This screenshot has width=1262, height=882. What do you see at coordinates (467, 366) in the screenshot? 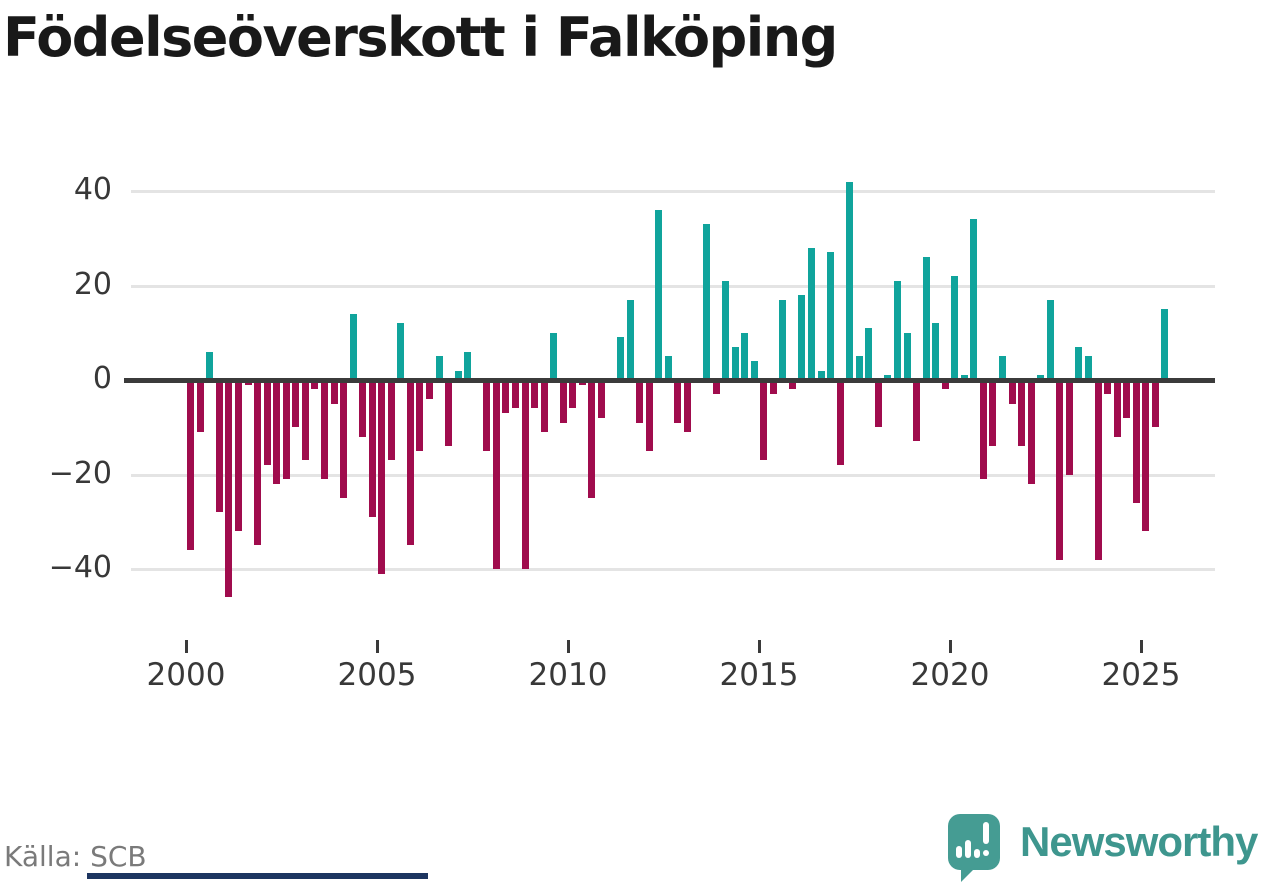
I see `bar-2007-Q2` at bounding box center [467, 366].